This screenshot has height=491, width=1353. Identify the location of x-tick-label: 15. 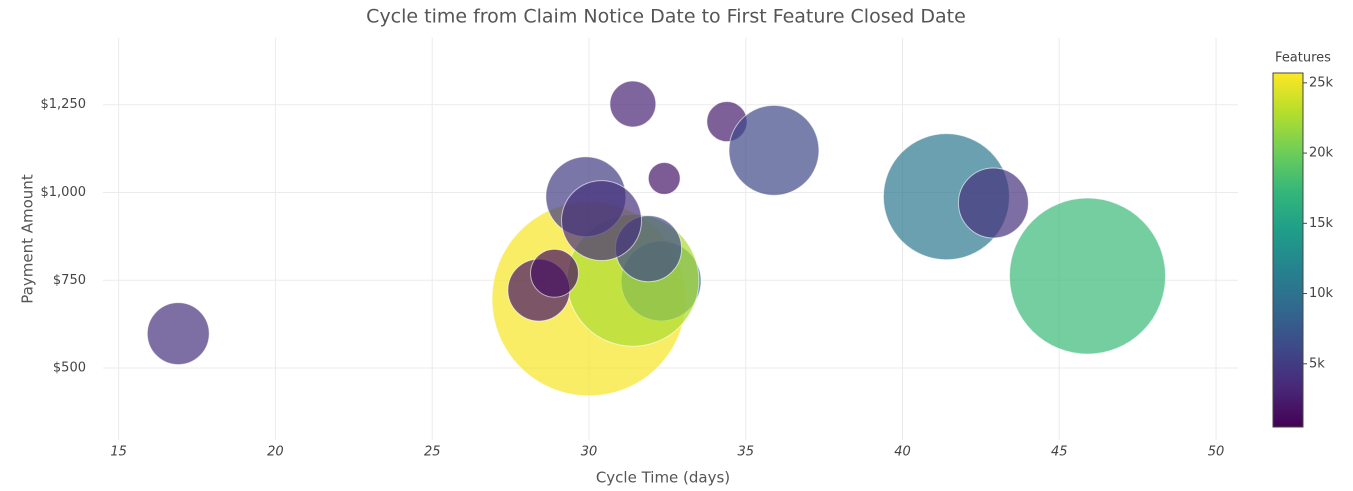
(118, 452).